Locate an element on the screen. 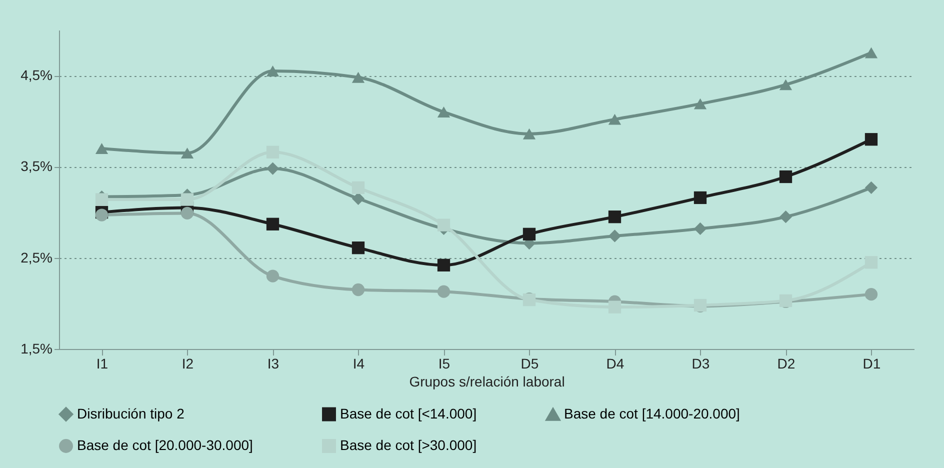 The height and width of the screenshot is (468, 944). legend-label: Base de cot [14.000-20.000] is located at coordinates (652, 414).